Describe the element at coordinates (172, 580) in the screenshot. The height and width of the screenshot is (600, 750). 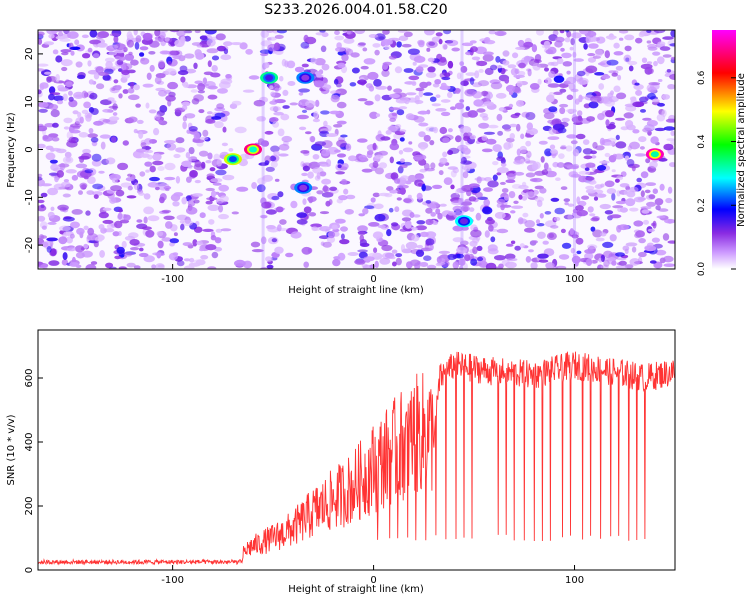
I see `snr-xtick-label: -100` at that location.